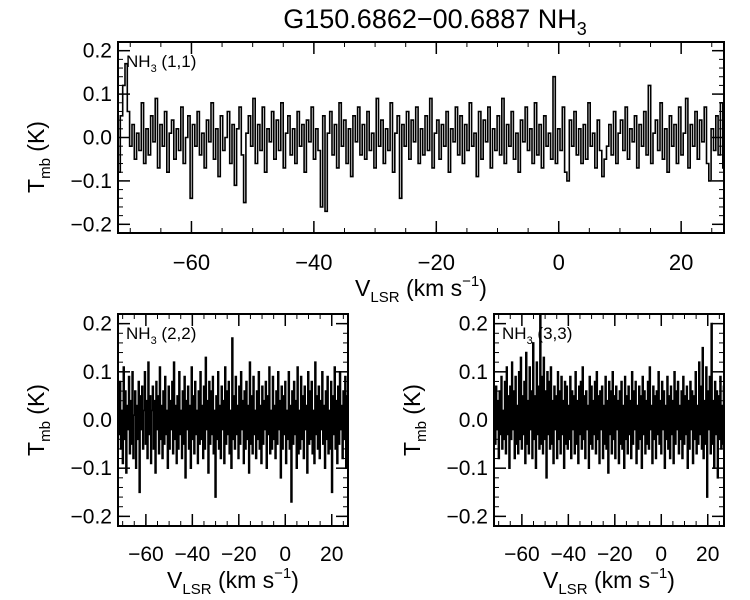  I want to click on transition-label: NH3 (1,1), so click(161, 63).